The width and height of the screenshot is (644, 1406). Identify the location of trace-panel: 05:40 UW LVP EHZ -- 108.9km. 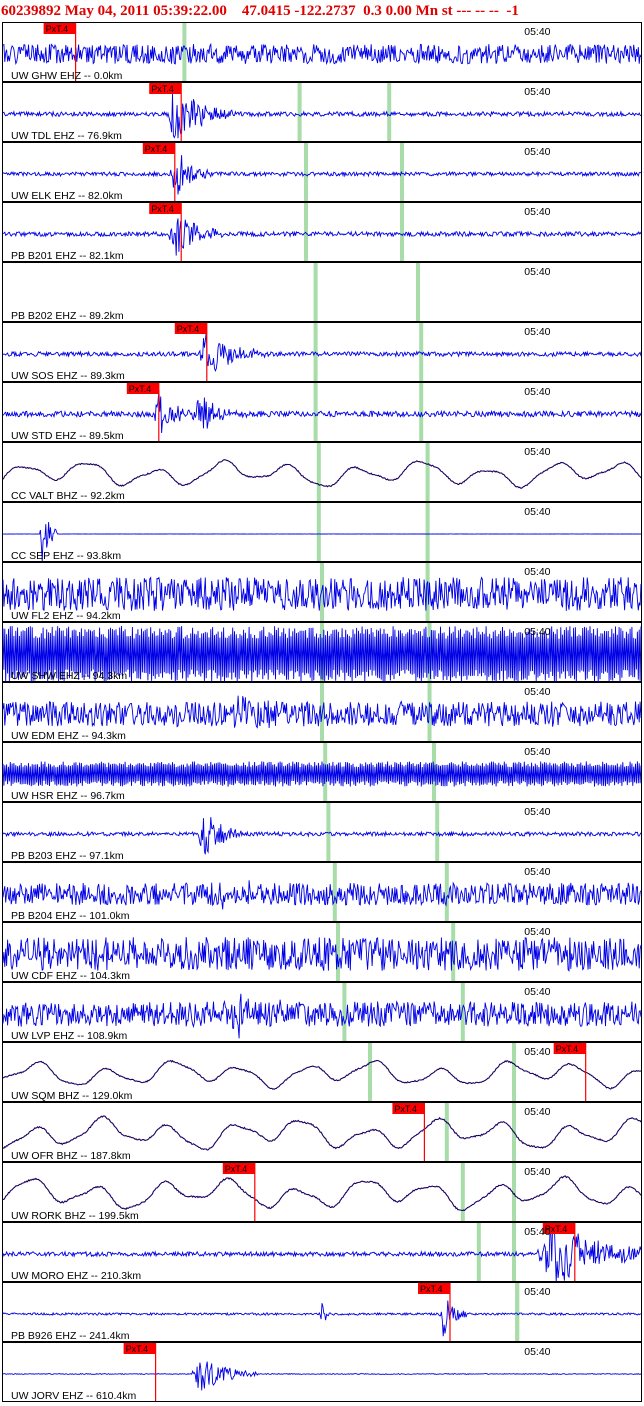
(322, 1012).